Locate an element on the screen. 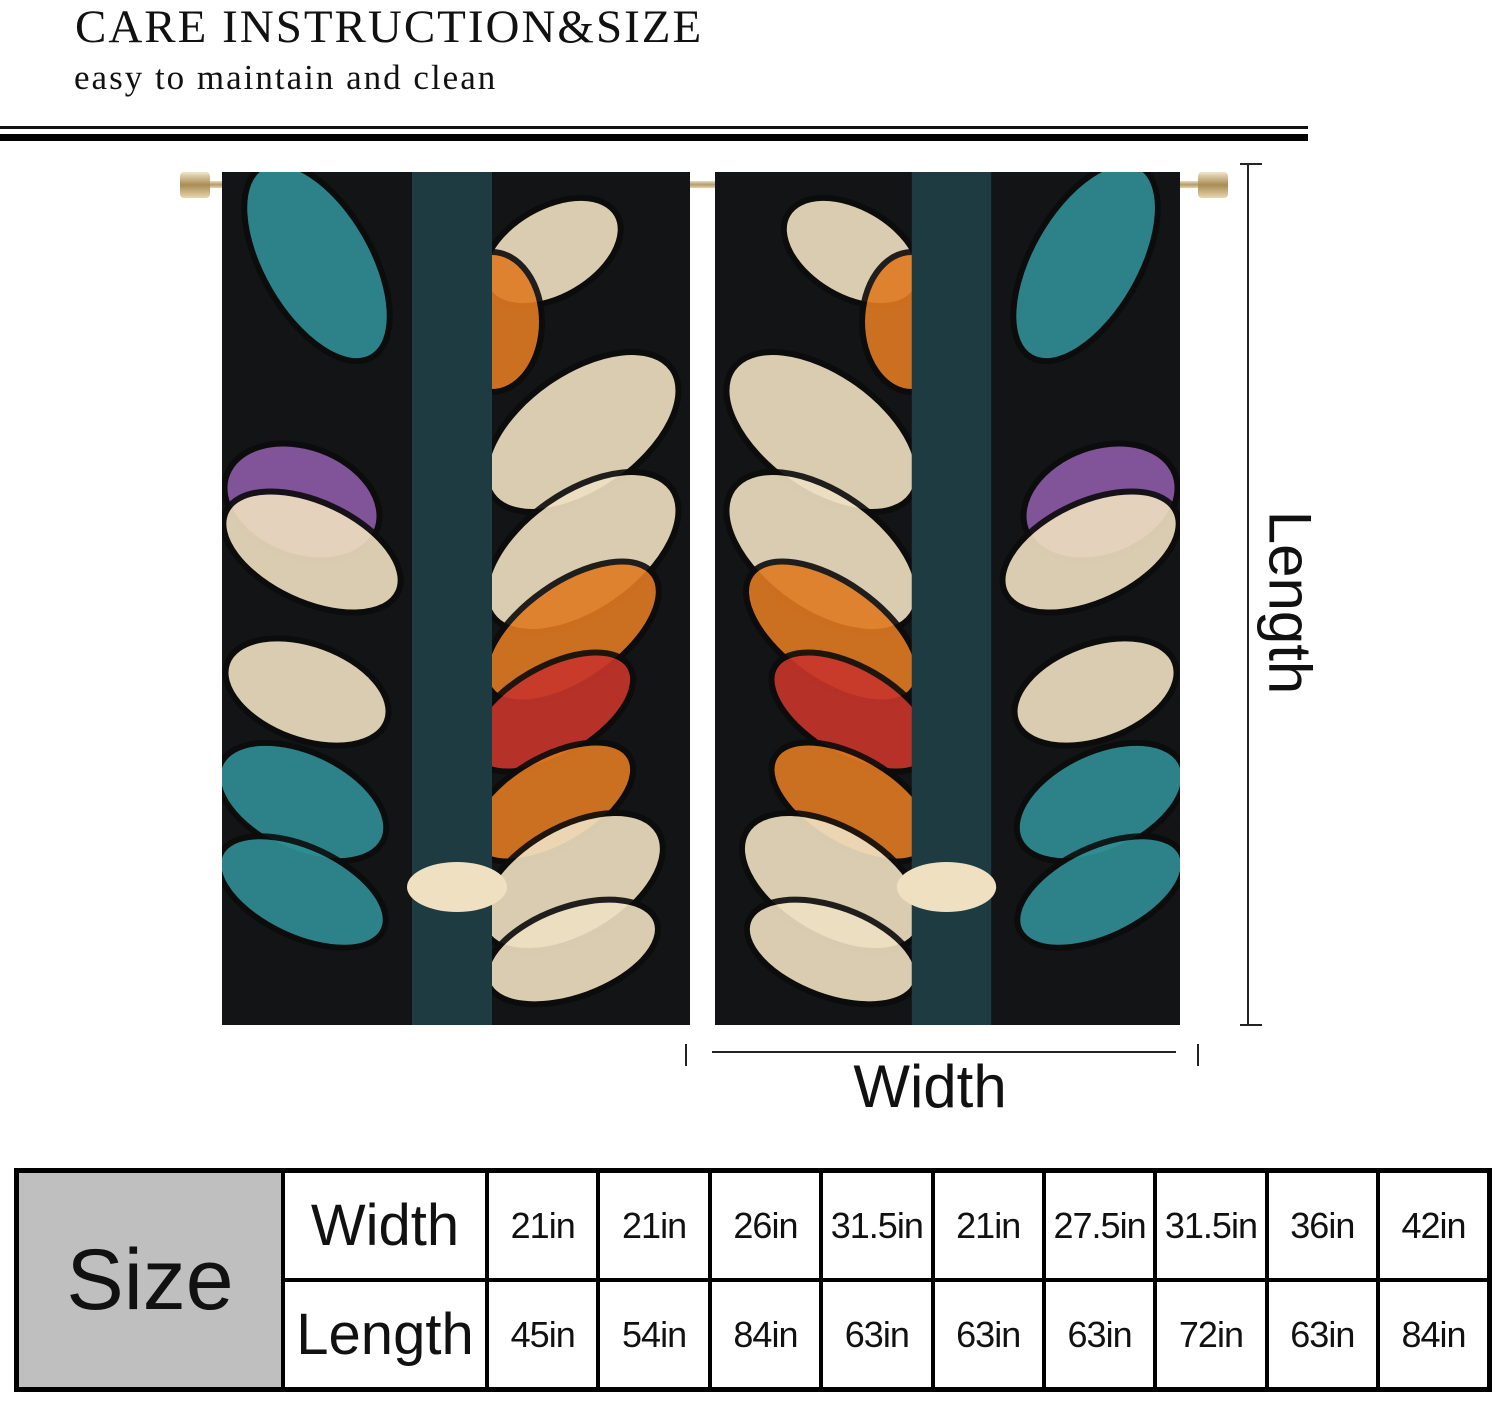 The height and width of the screenshot is (1401, 1500). width-dimension-line is located at coordinates (944, 1052).